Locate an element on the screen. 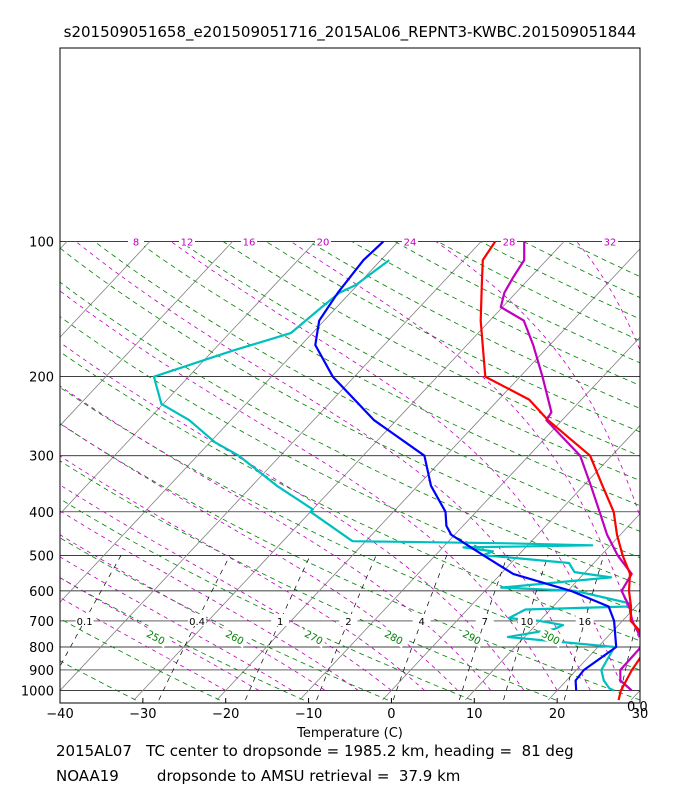  pressure-tick-label: 900 is located at coordinates (41, 671).